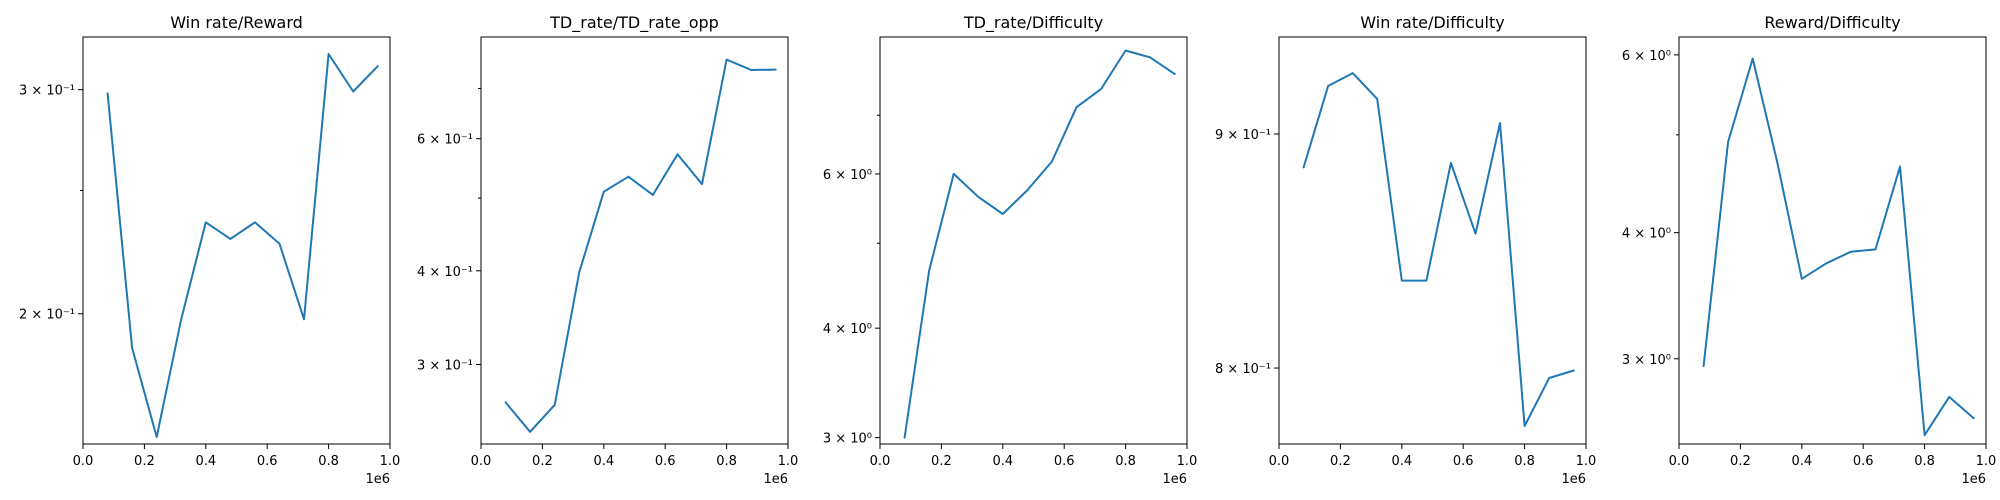  I want to click on y-tick-label: 6 × 10⁻¹, so click(445, 140).